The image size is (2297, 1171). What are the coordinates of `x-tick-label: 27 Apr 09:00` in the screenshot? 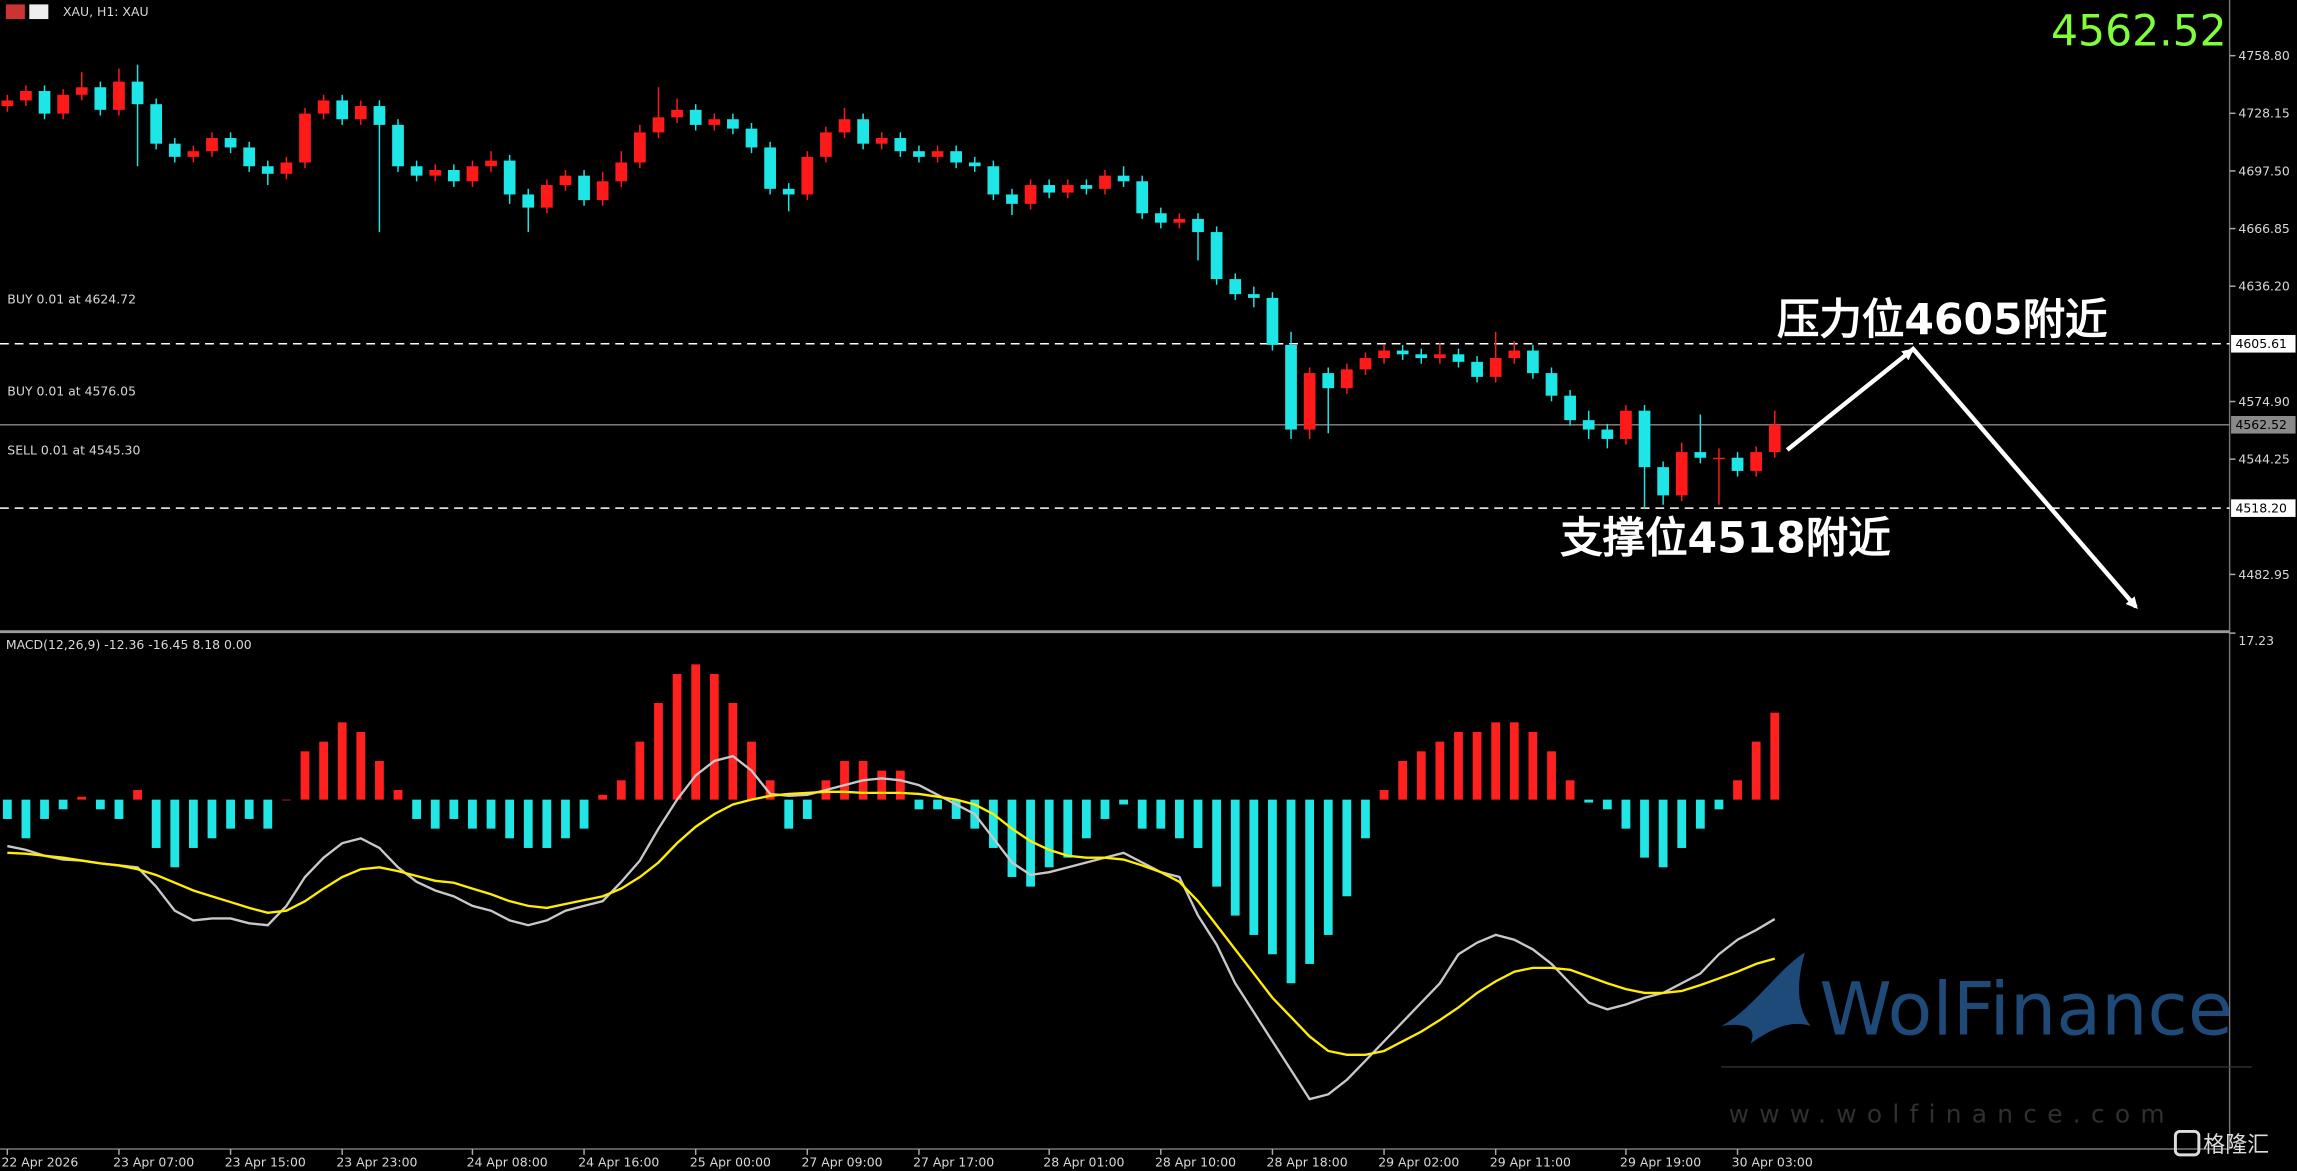 It's located at (841, 1162).